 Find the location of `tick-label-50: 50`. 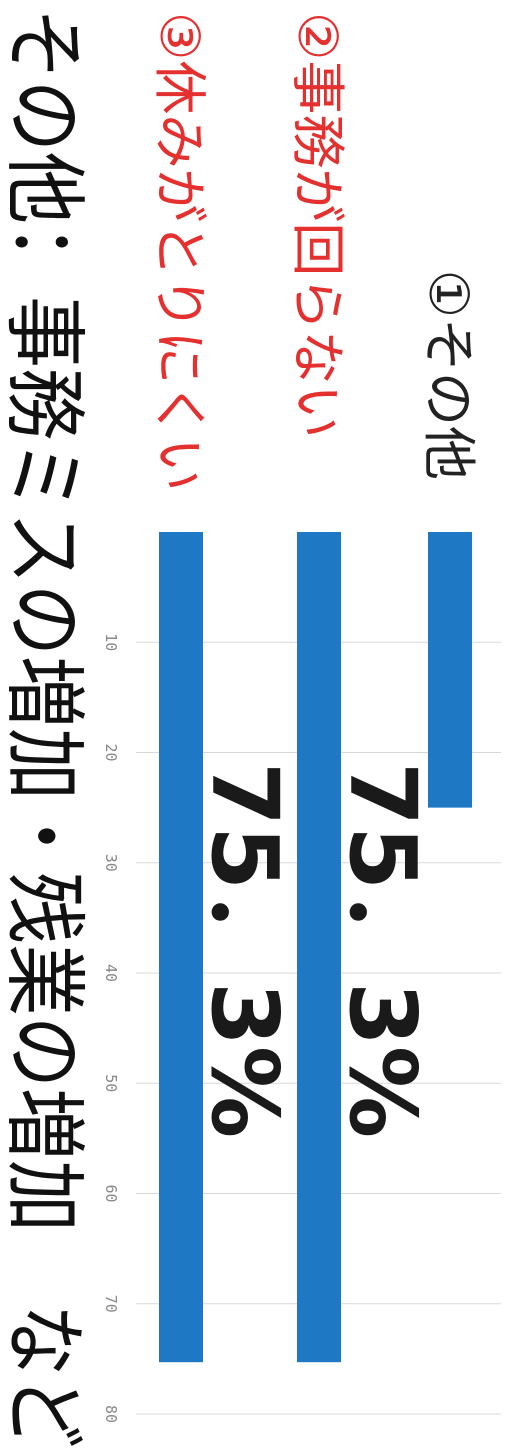

tick-label-50: 50 is located at coordinates (111, 1083).